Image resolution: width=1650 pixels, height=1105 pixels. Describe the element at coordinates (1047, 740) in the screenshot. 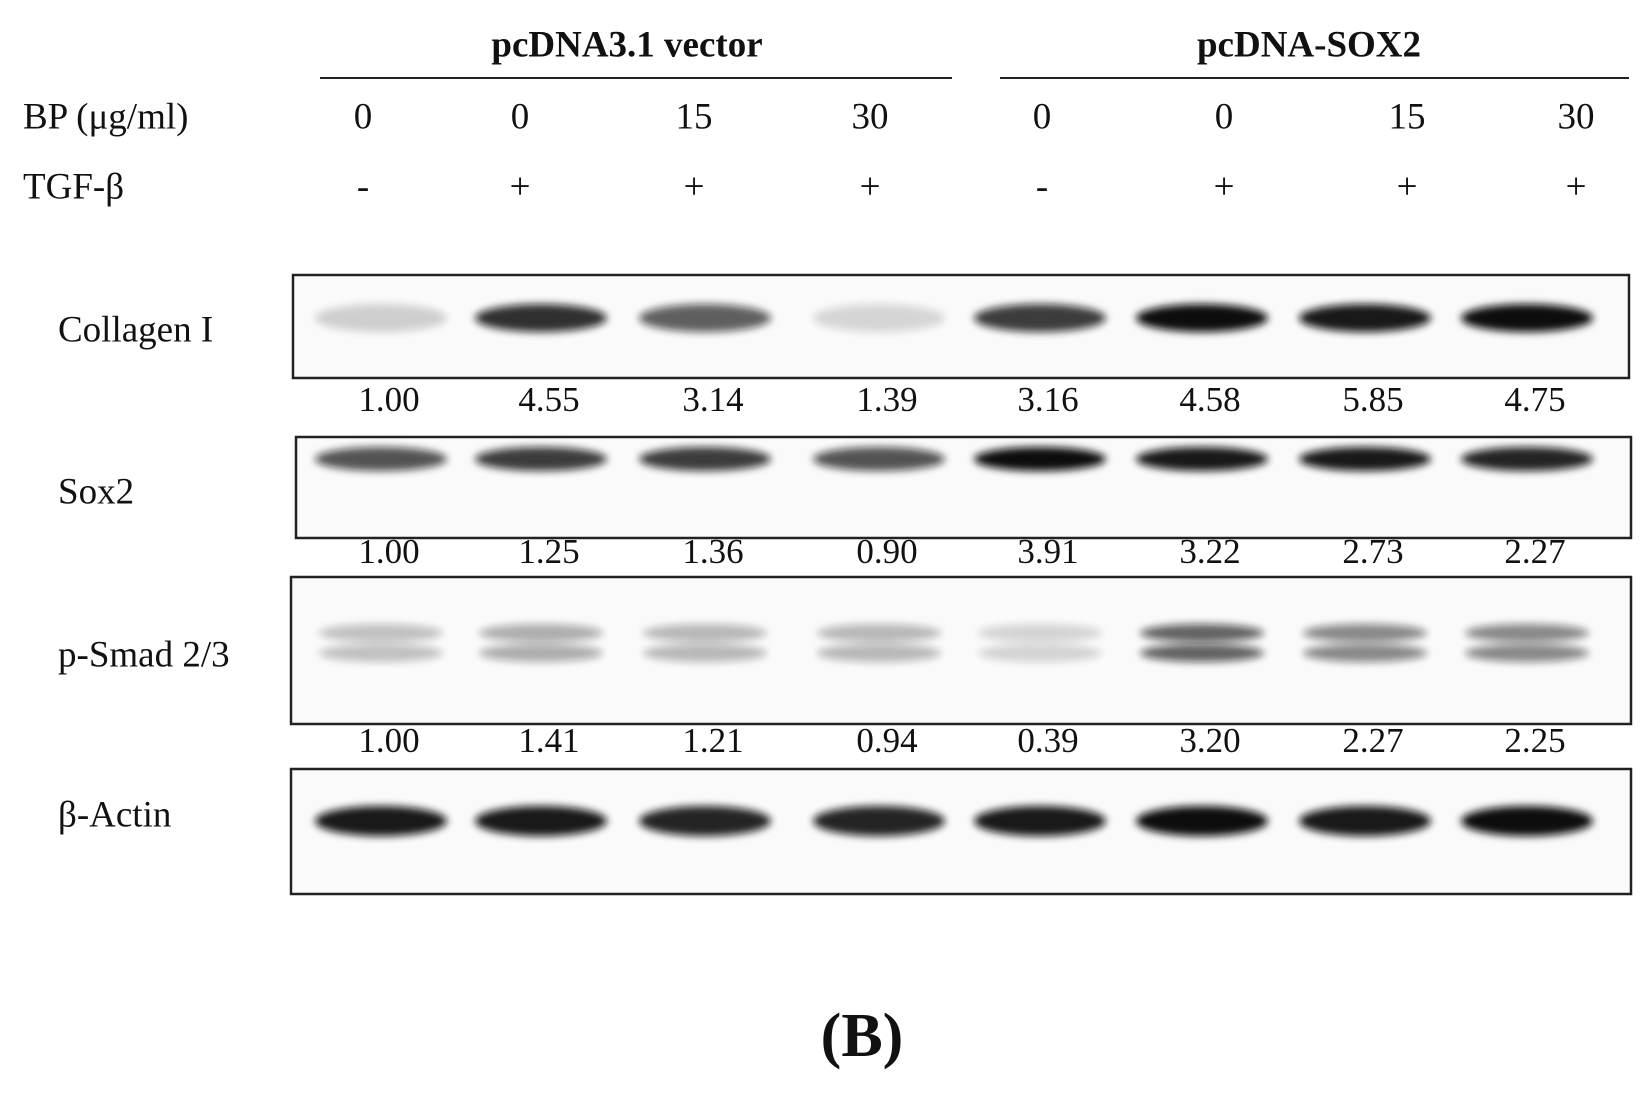

I see `quantification-value: 0.39` at that location.